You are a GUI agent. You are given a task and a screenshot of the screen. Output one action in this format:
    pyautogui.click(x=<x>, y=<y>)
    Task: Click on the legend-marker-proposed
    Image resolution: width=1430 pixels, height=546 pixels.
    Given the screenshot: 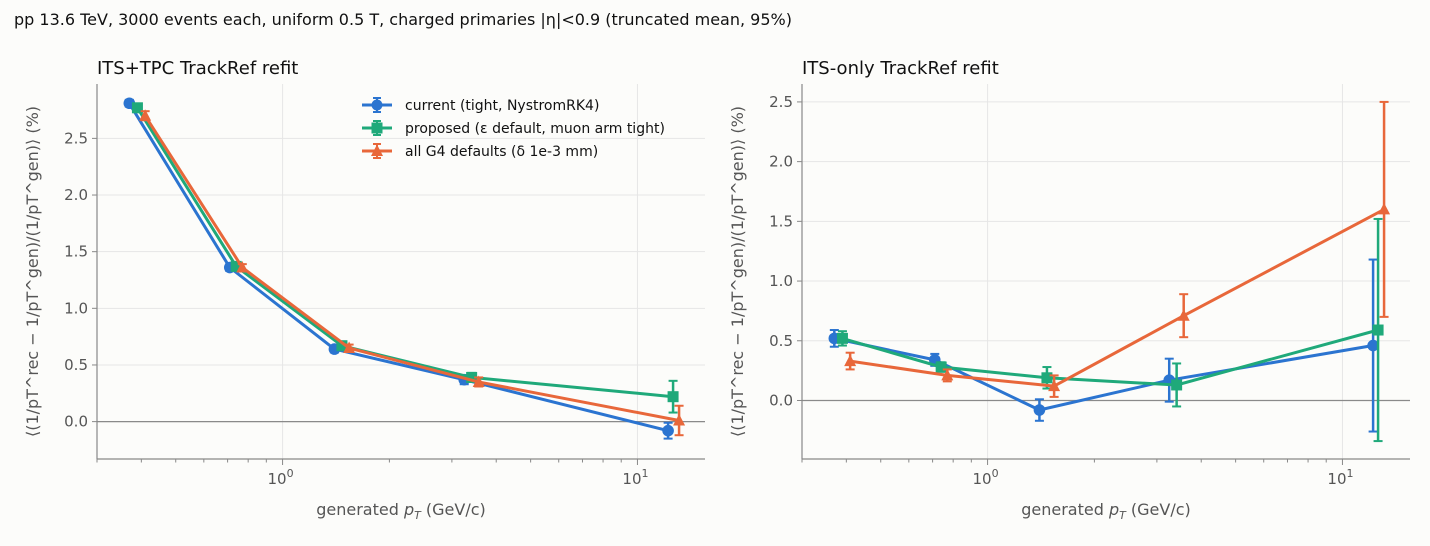 What is the action you would take?
    pyautogui.click(x=377, y=128)
    